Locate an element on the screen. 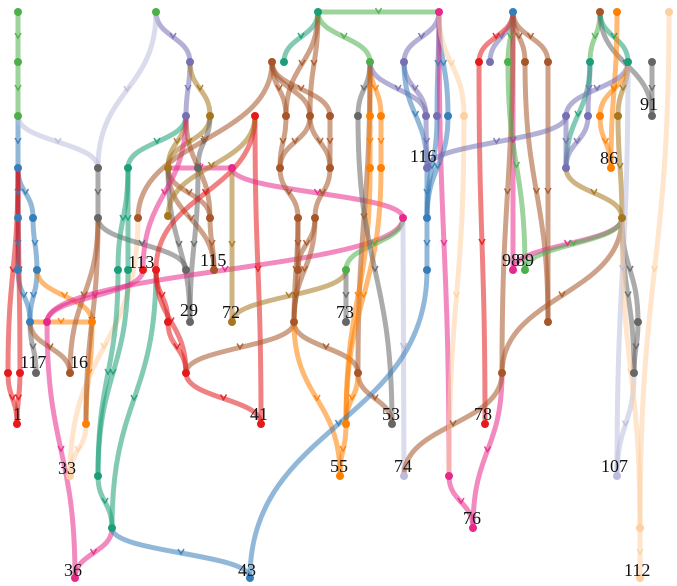 This screenshot has height=586, width=677. node-b5 is located at coordinates (37, 270).